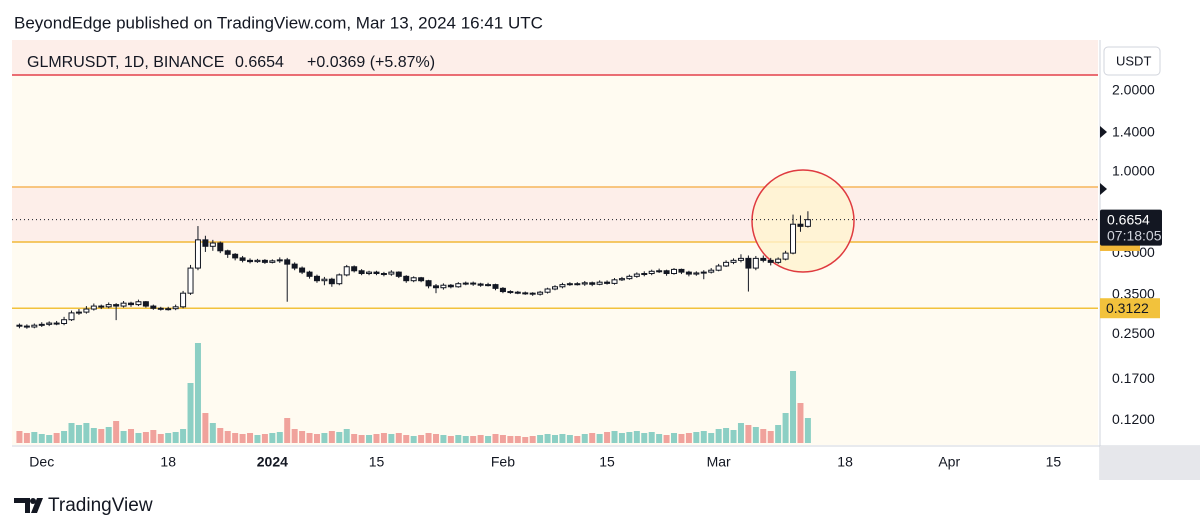  Describe the element at coordinates (503, 462) in the screenshot. I see `x-tick-label: Feb` at that location.